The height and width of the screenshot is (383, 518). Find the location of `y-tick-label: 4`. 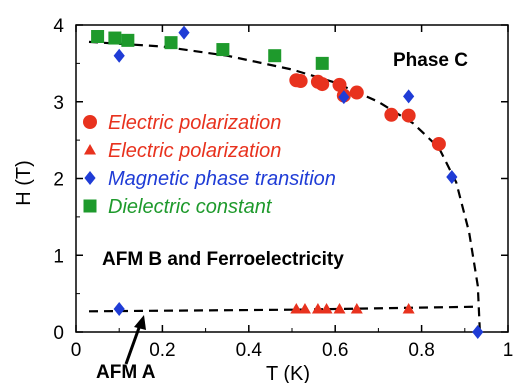

y-tick-label: 4 is located at coordinates (58, 26).